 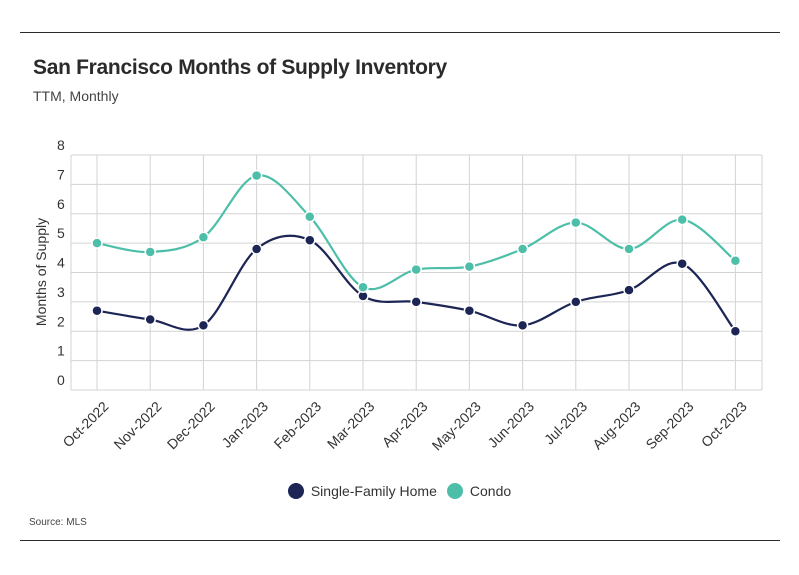 I want to click on y-tick-label: 5, so click(x=61, y=233).